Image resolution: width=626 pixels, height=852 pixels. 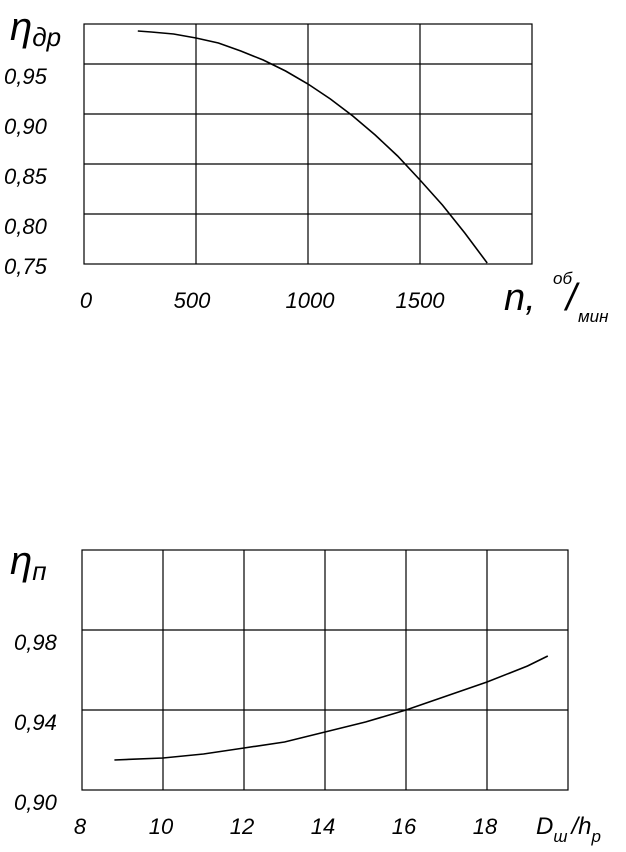 I want to click on chart1-y-tick-labels: 0,75 0,80 0,85 0,90 0,95, so click(x=26, y=171).